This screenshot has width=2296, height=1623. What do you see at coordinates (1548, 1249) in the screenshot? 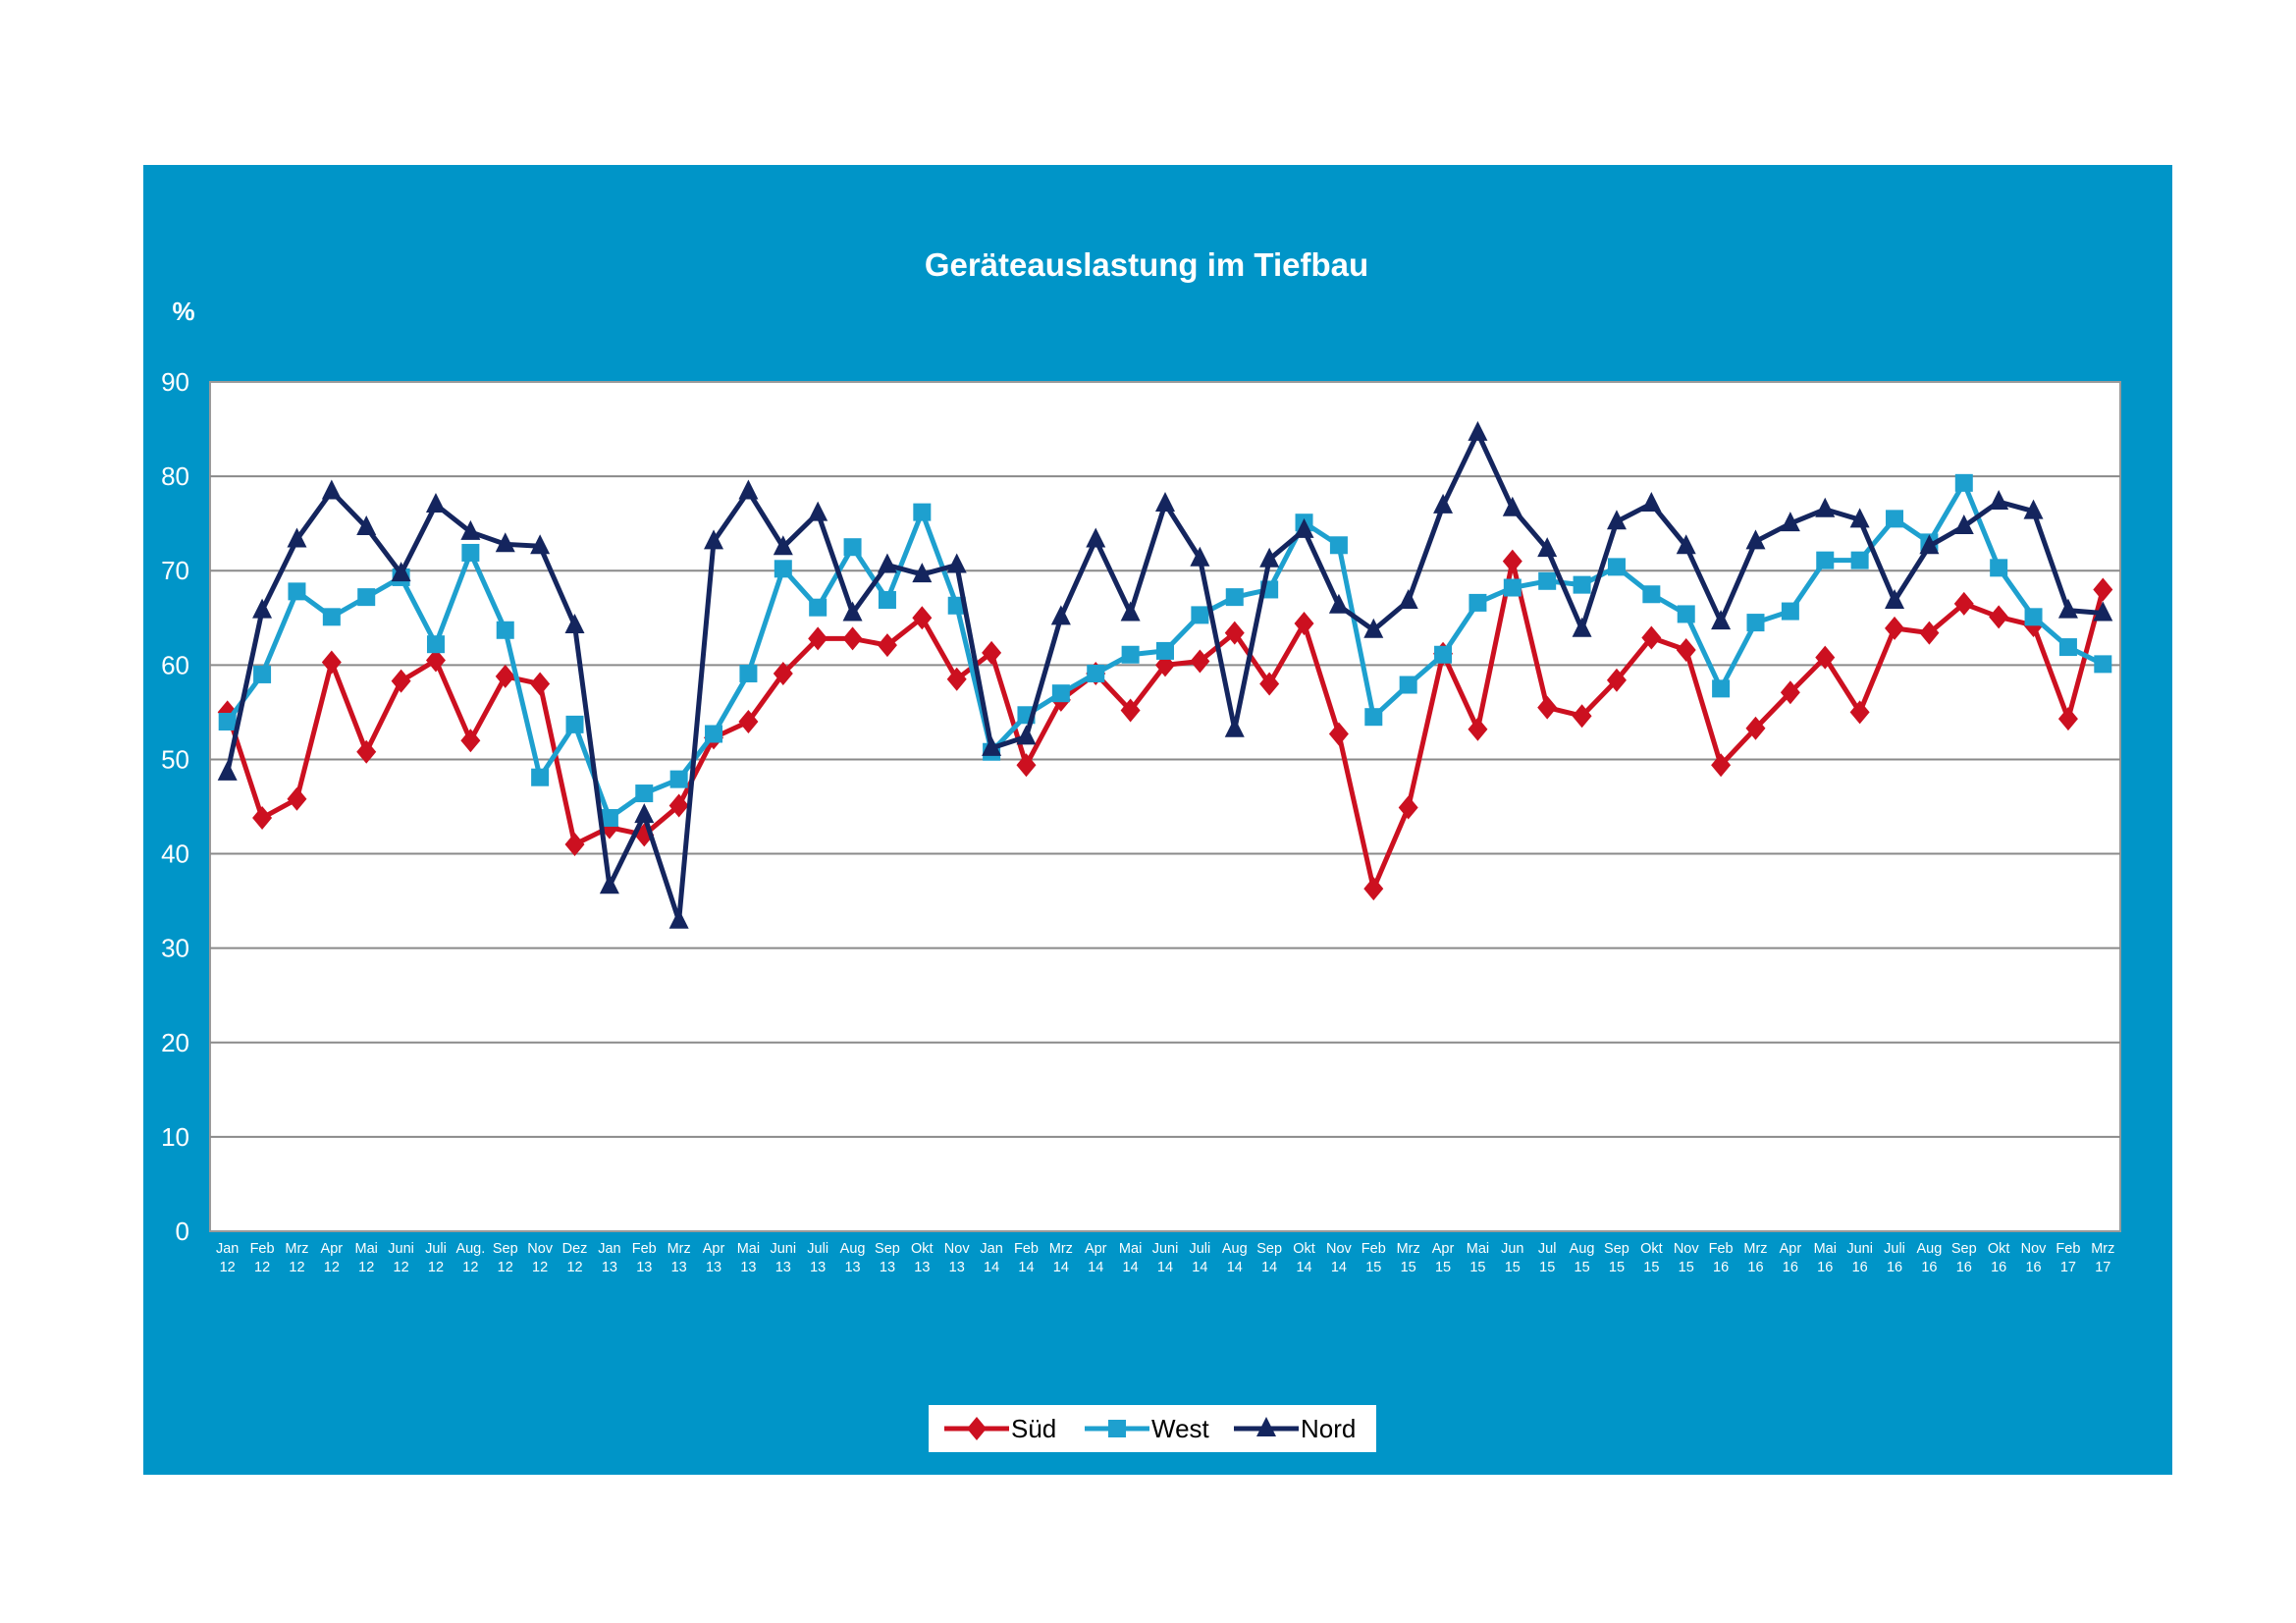
I see `x-tick-label: Jul` at bounding box center [1548, 1249].